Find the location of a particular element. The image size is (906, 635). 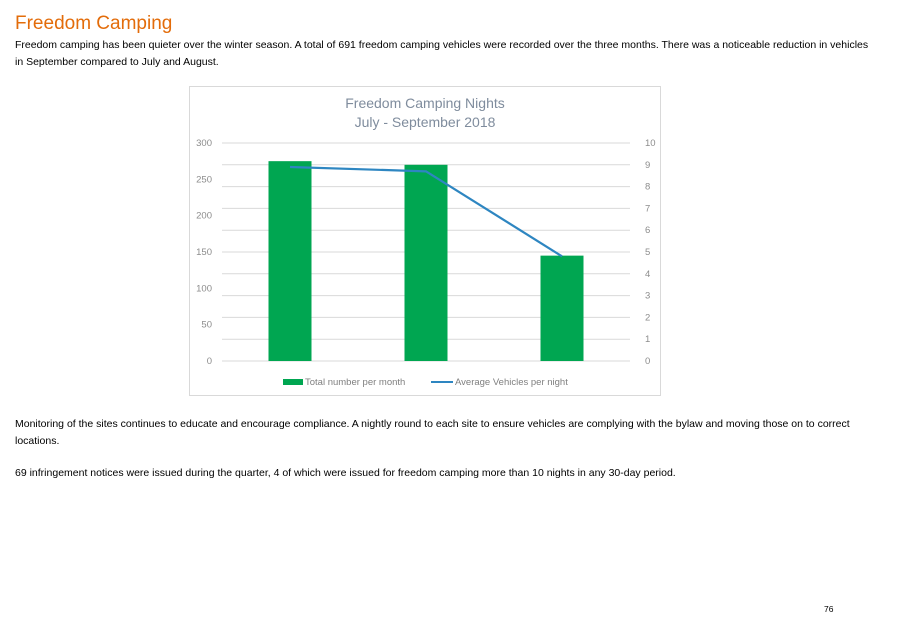

average-vehicles-line is located at coordinates (426, 211).